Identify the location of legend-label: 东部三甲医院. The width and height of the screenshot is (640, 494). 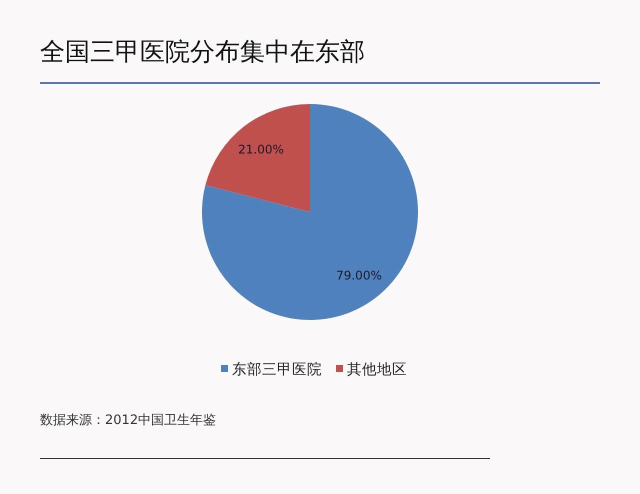
(277, 369).